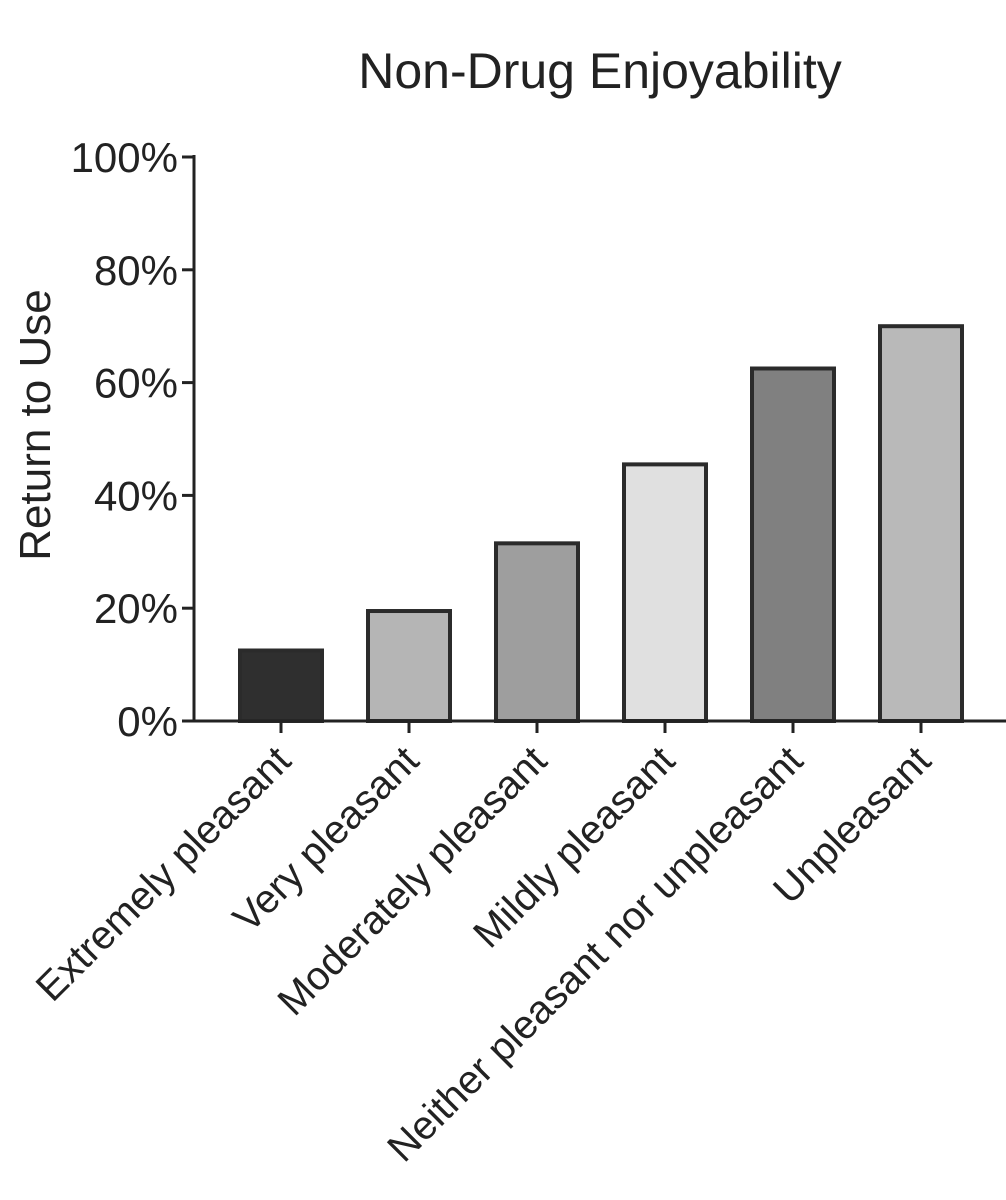 Image resolution: width=1006 pixels, height=1200 pixels. Describe the element at coordinates (164, 874) in the screenshot. I see `x-tick-label: Extremely pleasant` at that location.